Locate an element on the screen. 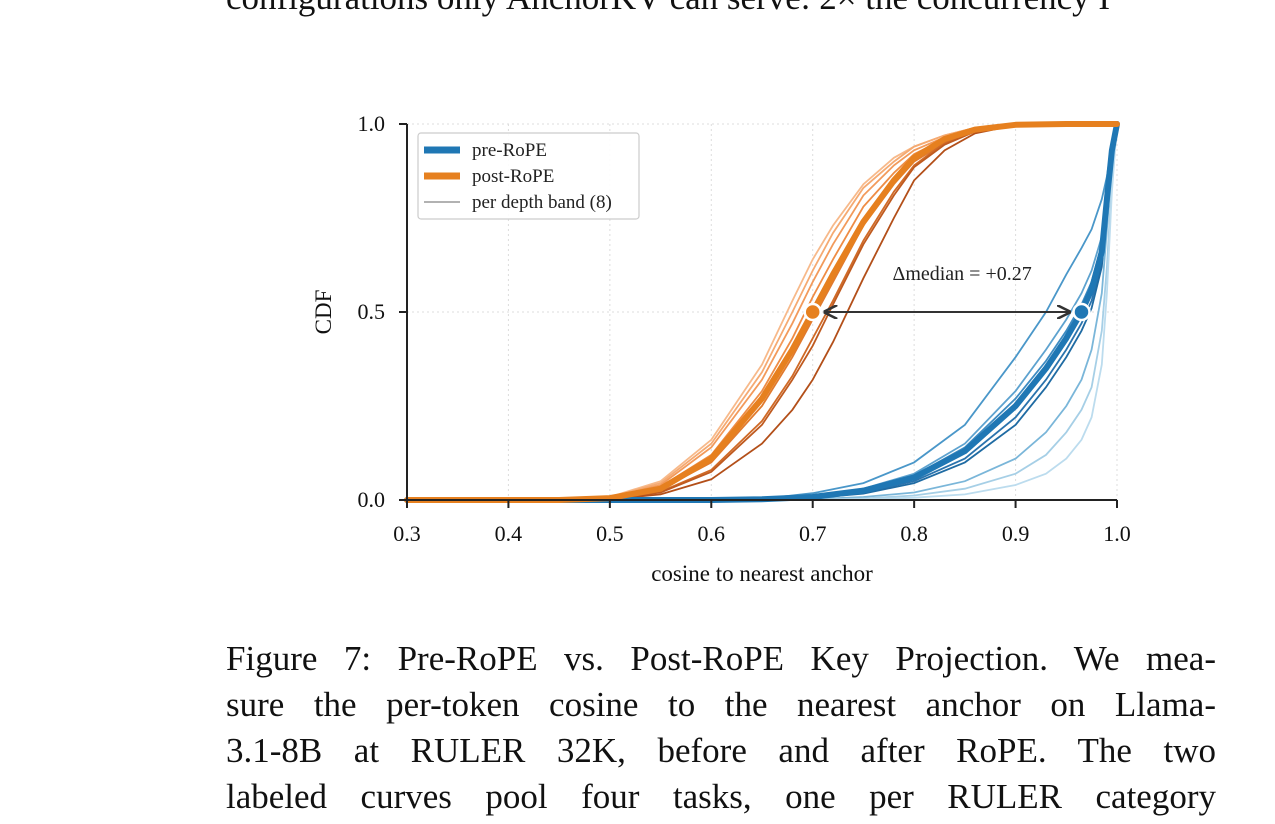  x-tick-label: 0.8 is located at coordinates (914, 533).